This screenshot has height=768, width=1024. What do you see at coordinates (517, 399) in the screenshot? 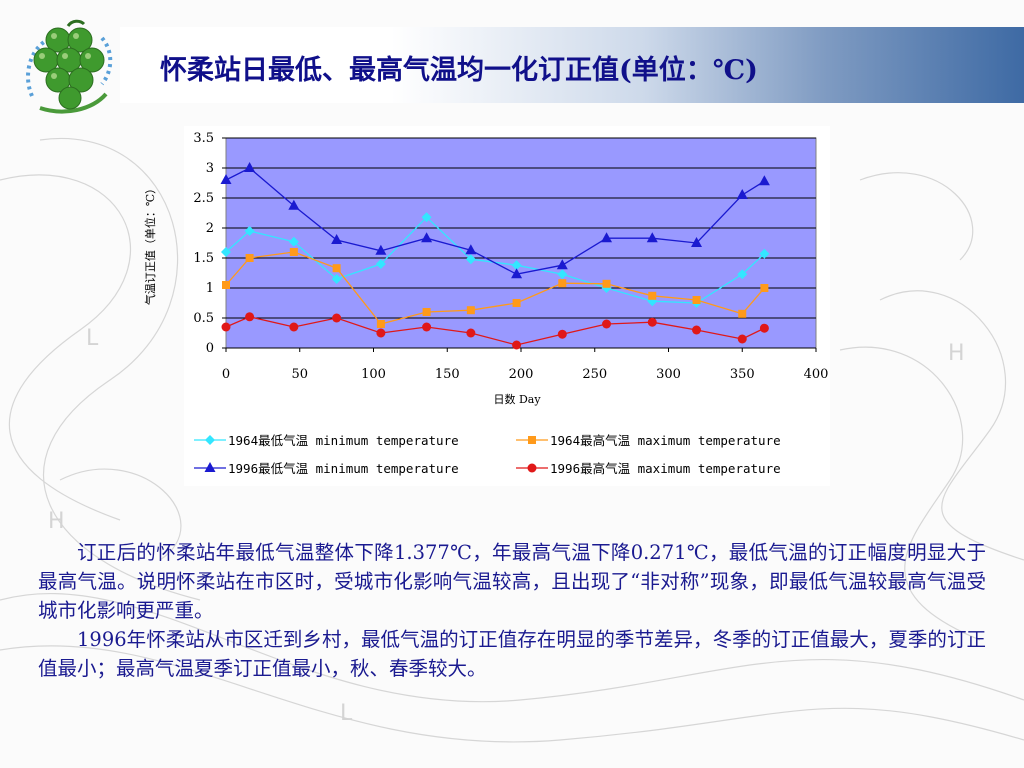
I see `x-axis-title: 日数 Day` at bounding box center [517, 399].